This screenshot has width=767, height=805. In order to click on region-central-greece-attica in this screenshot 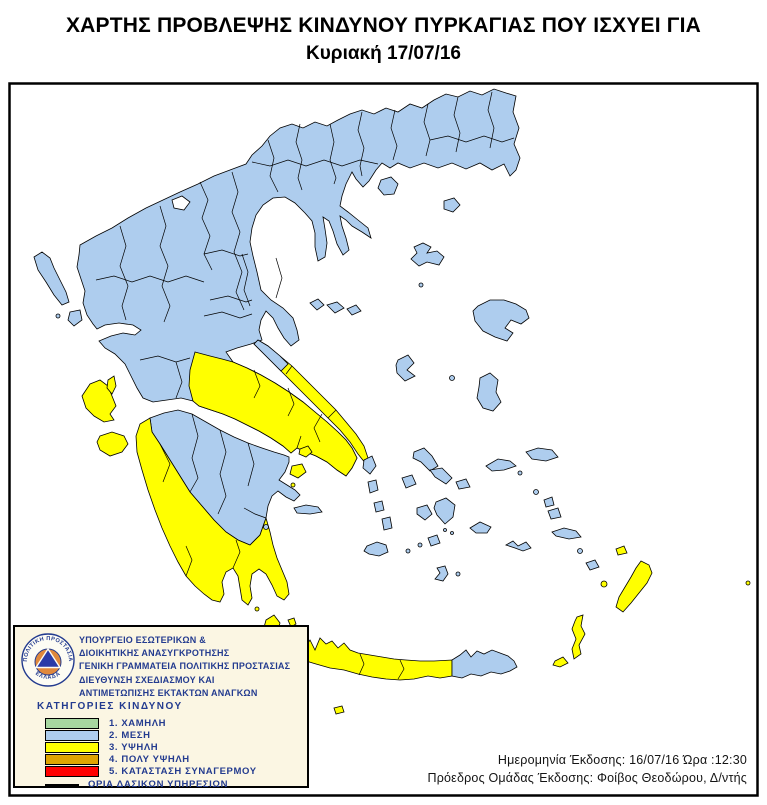, I will do `click(273, 414)`.